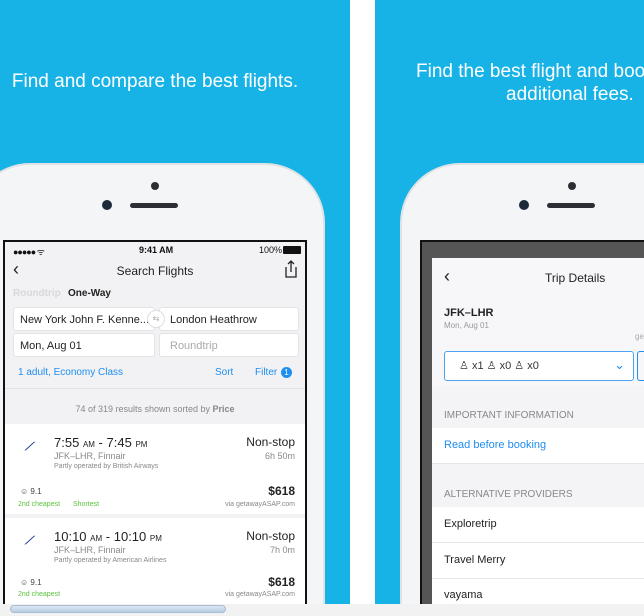  What do you see at coordinates (469, 313) in the screenshot?
I see `route: JFK–LHR` at bounding box center [469, 313].